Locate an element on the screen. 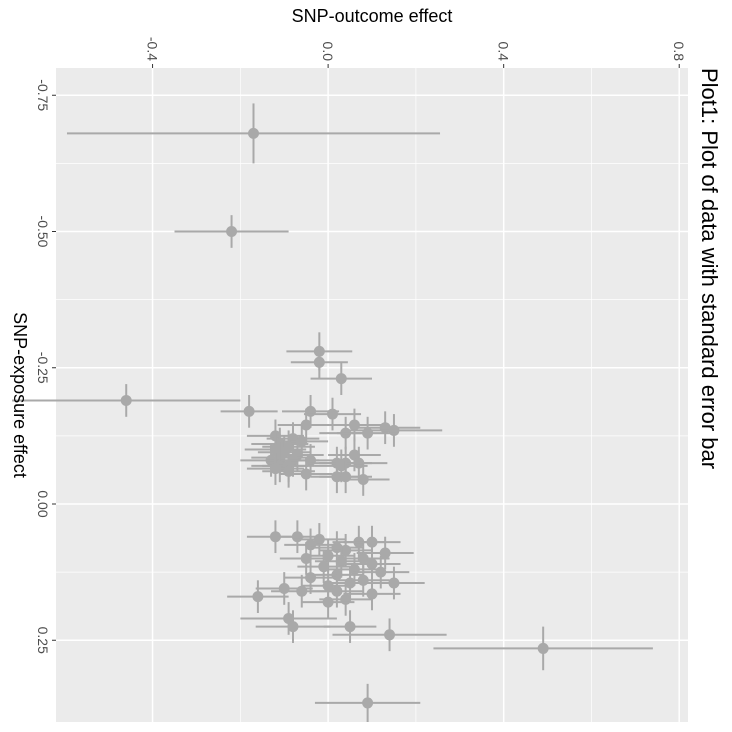 The height and width of the screenshot is (732, 732). x-tick-label: 0.00 is located at coordinates (43, 503).